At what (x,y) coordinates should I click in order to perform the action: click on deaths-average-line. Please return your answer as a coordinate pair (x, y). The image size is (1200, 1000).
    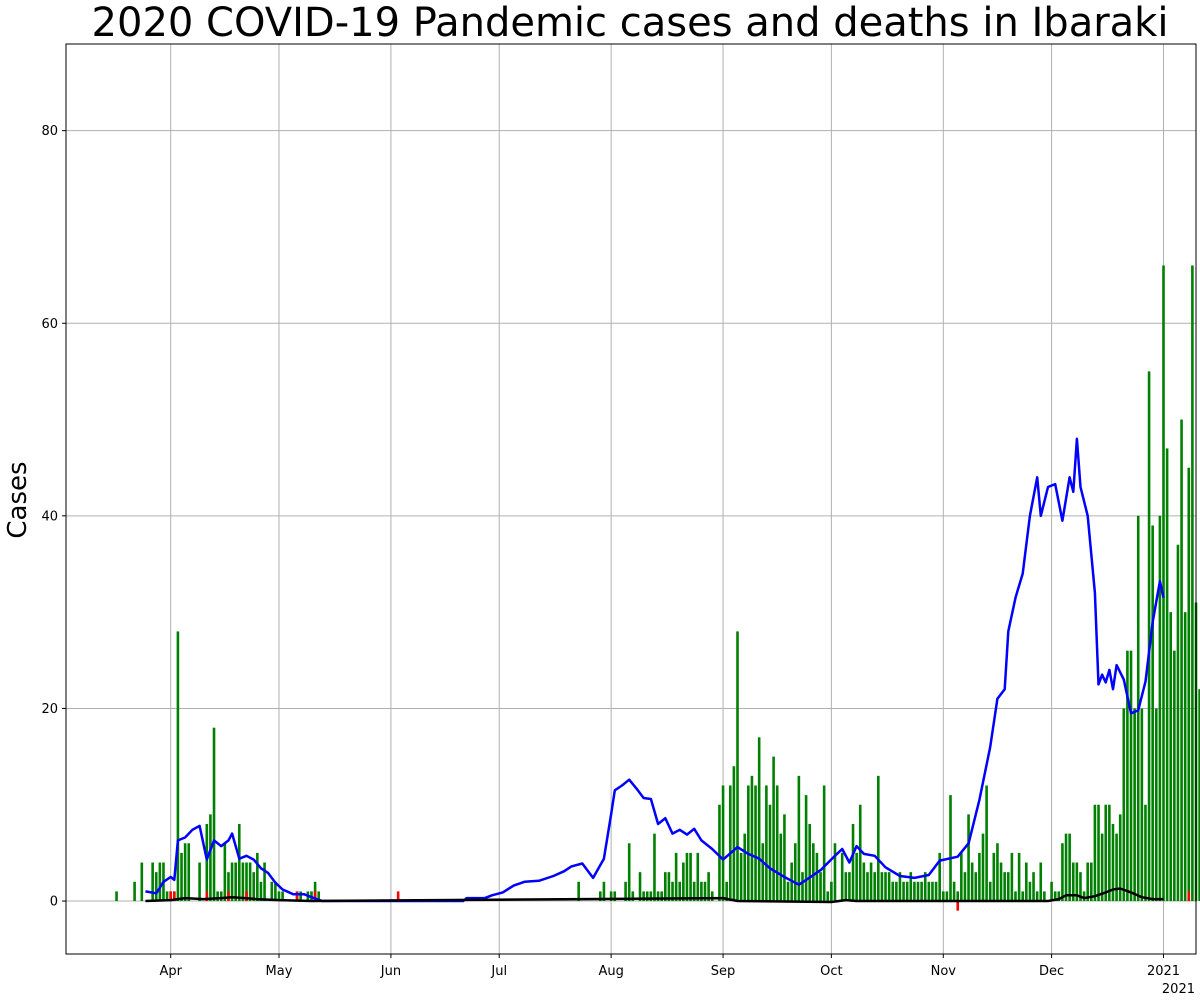
    Looking at the image, I should click on (654, 895).